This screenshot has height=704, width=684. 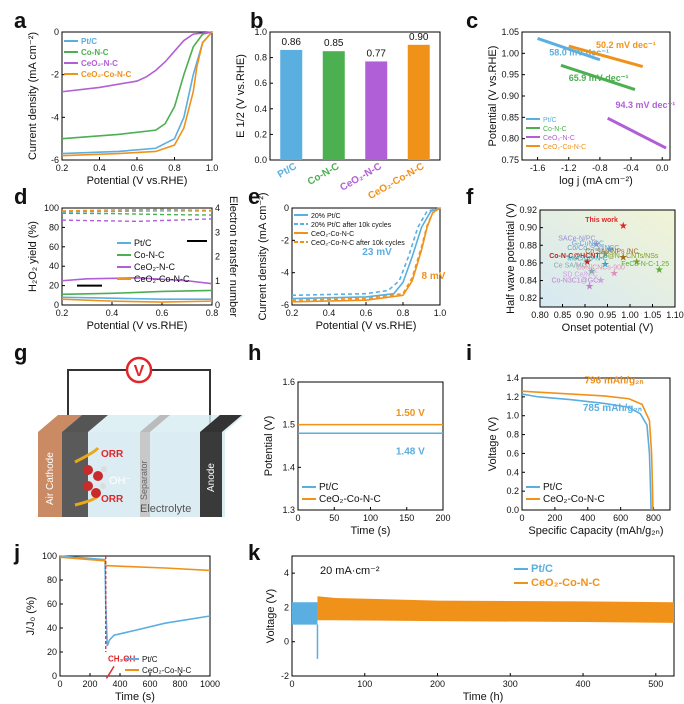 What do you see at coordinates (662, 168) in the screenshot?
I see `x-tick-label: 0.0` at bounding box center [662, 168].